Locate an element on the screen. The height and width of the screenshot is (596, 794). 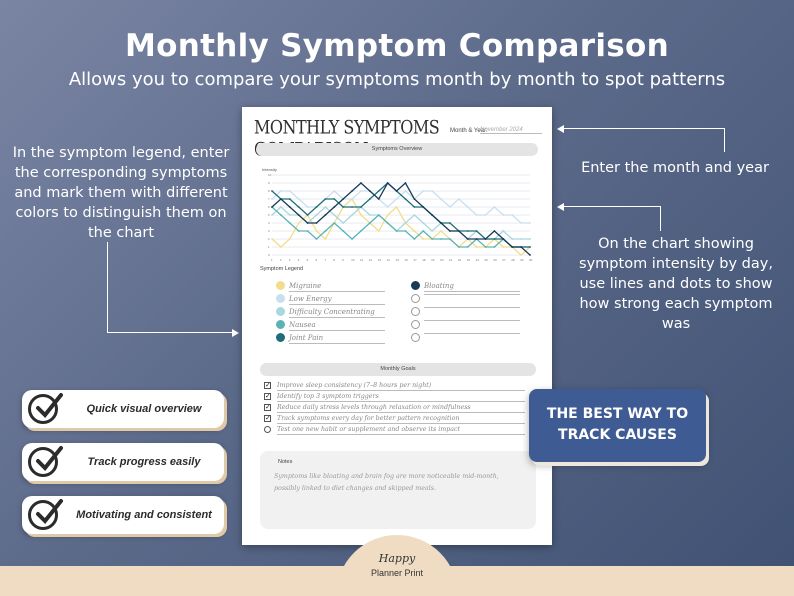
brand-logo-script: Happy is located at coordinates (397, 558).